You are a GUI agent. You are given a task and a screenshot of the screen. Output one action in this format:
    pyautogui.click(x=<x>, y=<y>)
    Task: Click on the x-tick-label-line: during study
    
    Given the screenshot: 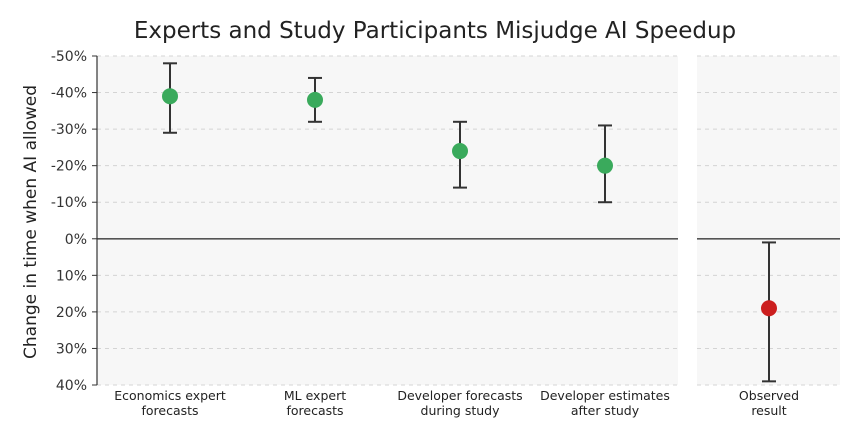 What is the action you would take?
    pyautogui.click(x=461, y=410)
    